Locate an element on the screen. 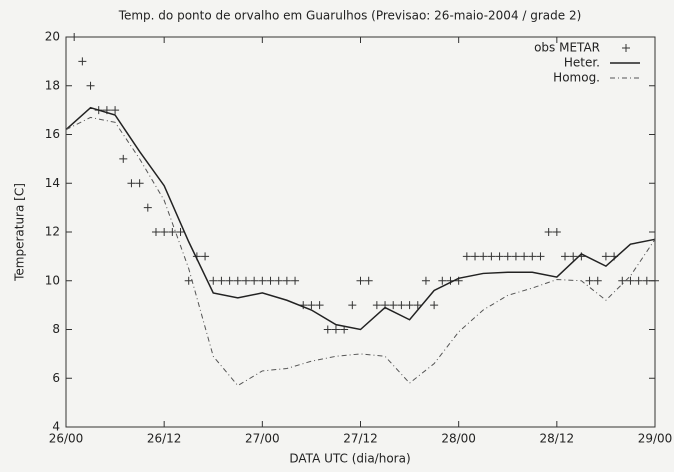 Image resolution: width=674 pixels, height=472 pixels. y-tick-label: 12 is located at coordinates (52, 232).